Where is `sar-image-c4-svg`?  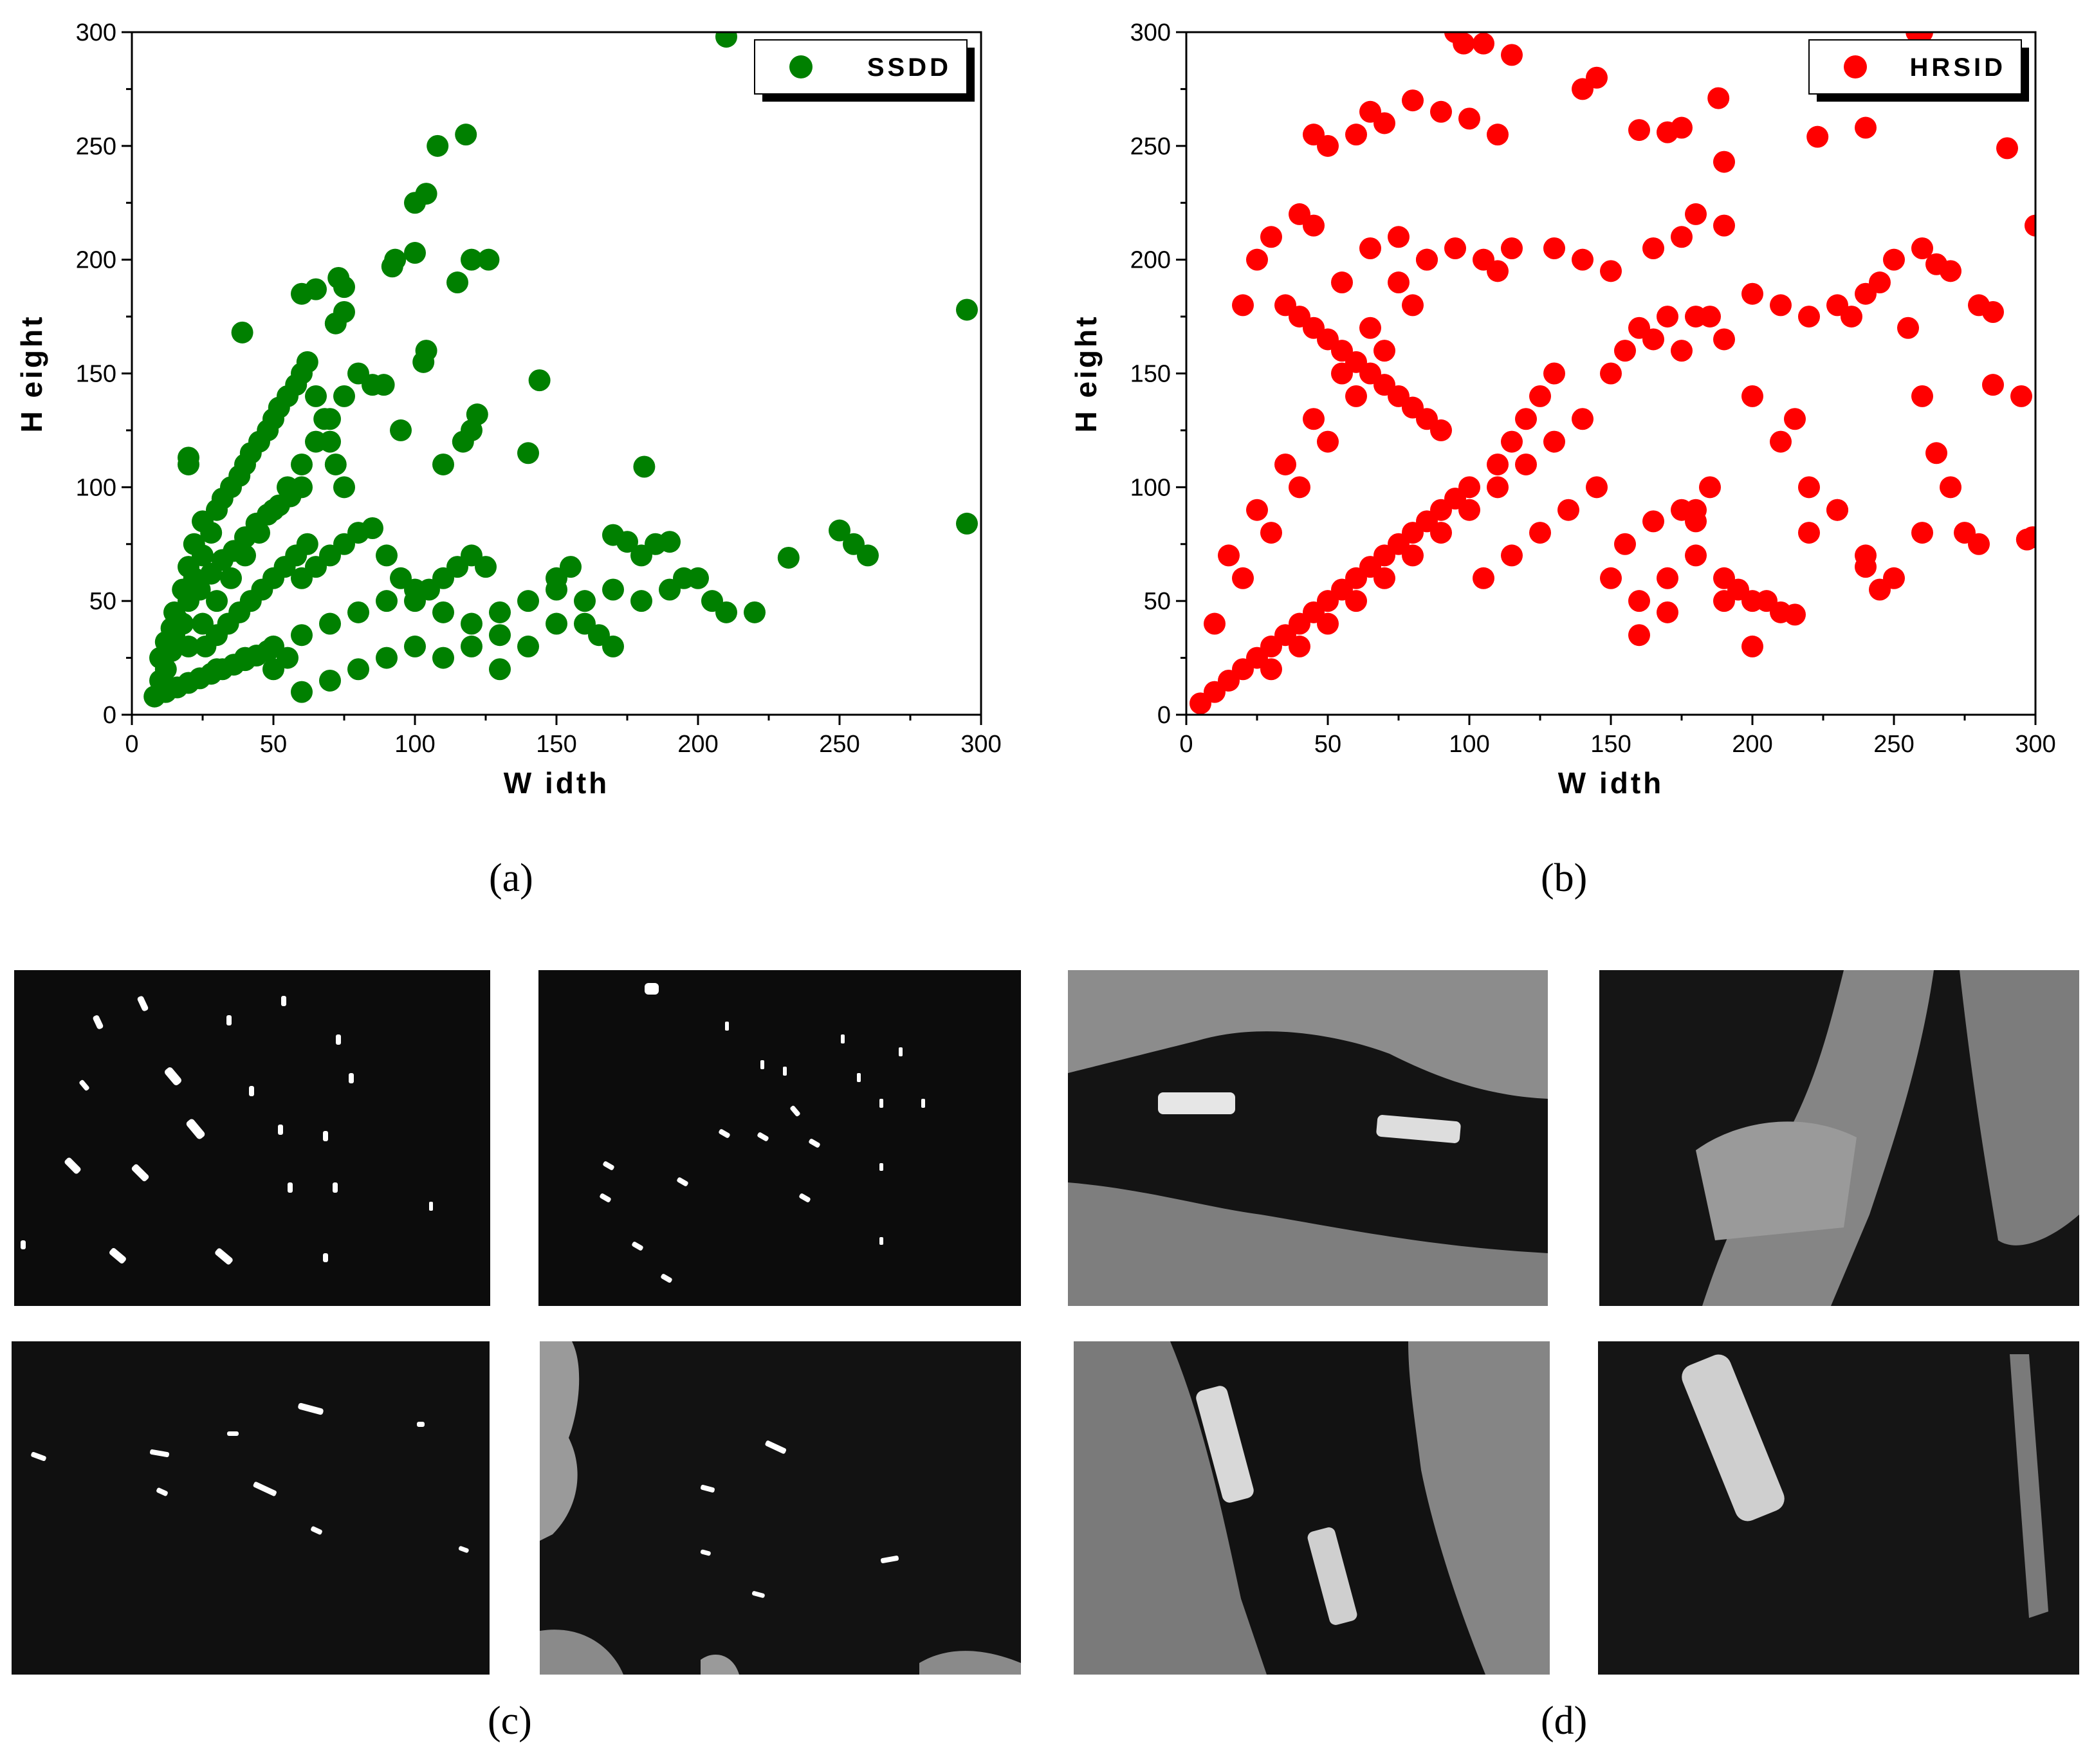
sar-image-c4-svg is located at coordinates (780, 1508).